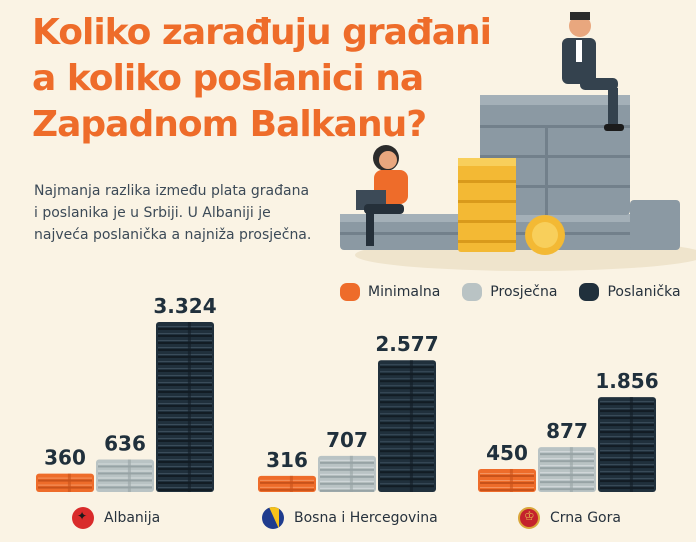 The width and height of the screenshot is (696, 542). I want to click on bar-crna-gora-minimalna, so click(507, 480).